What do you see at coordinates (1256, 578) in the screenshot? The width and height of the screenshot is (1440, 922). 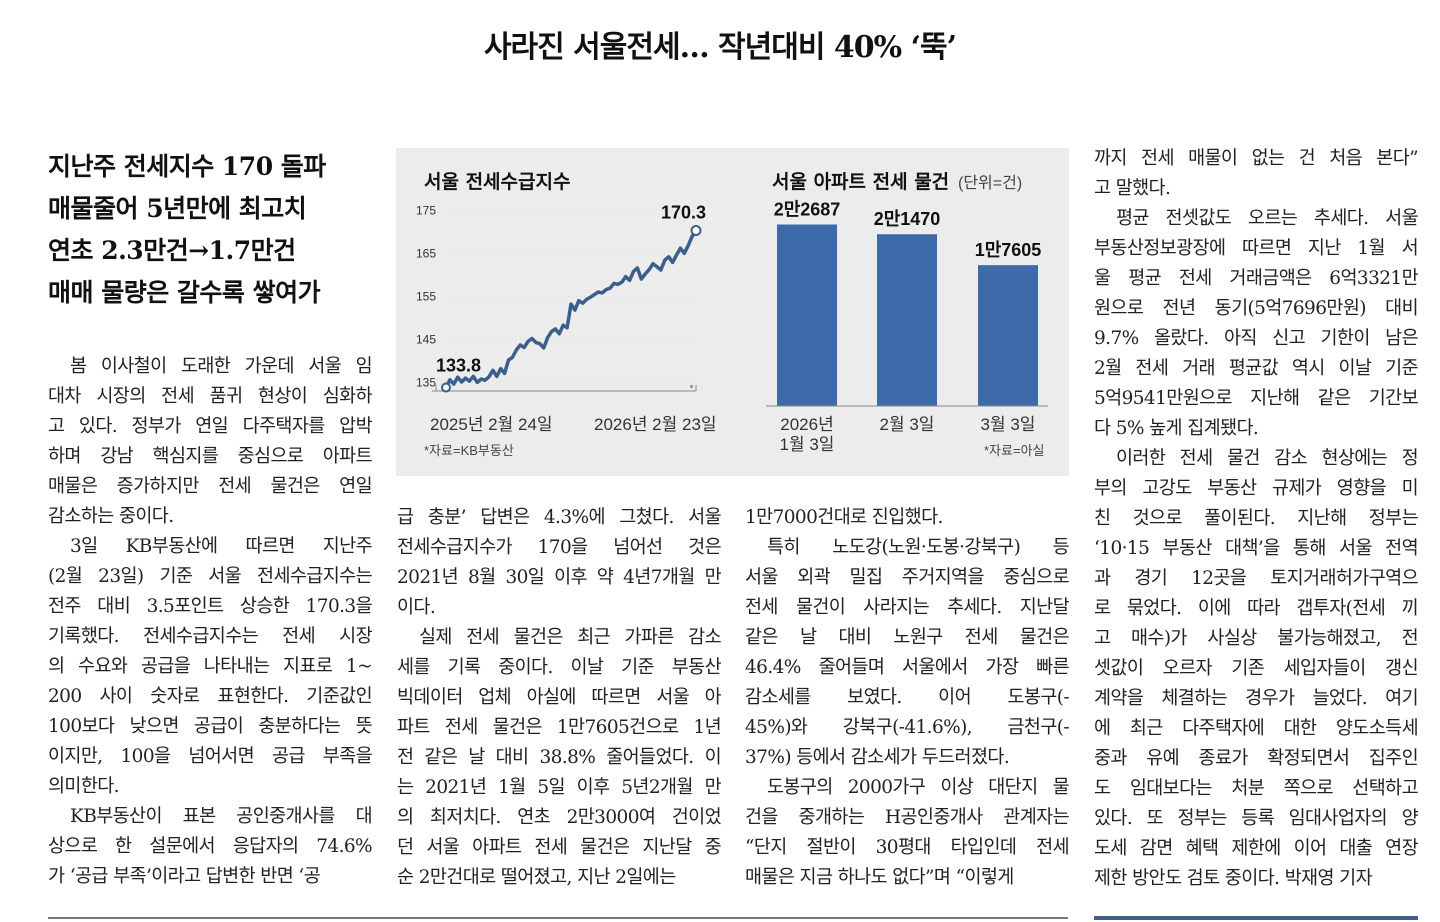 I see `article-line: 과 경기 12곳을 토지거래허가구역으` at bounding box center [1256, 578].